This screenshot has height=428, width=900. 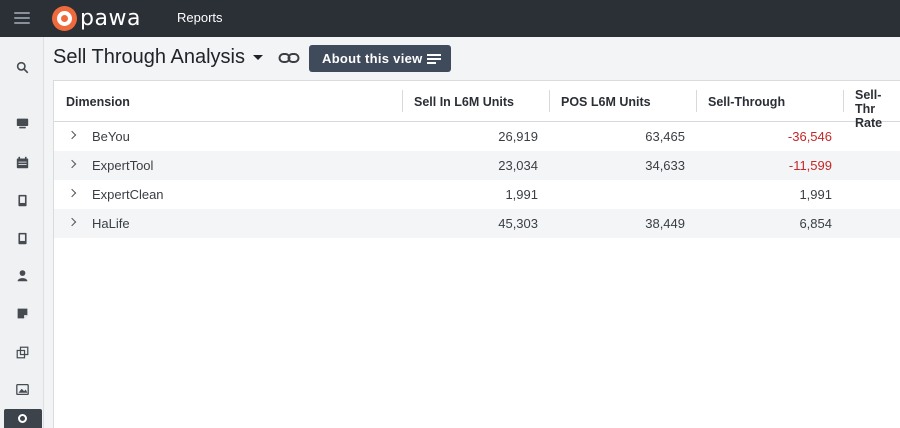 I want to click on cell-sell-in: 1,991, so click(x=521, y=194).